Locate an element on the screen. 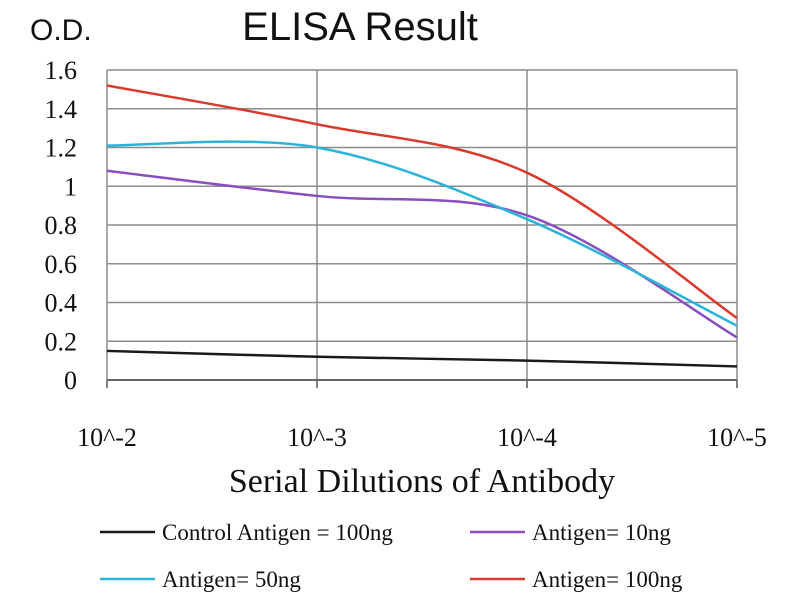  axes is located at coordinates (422, 383).